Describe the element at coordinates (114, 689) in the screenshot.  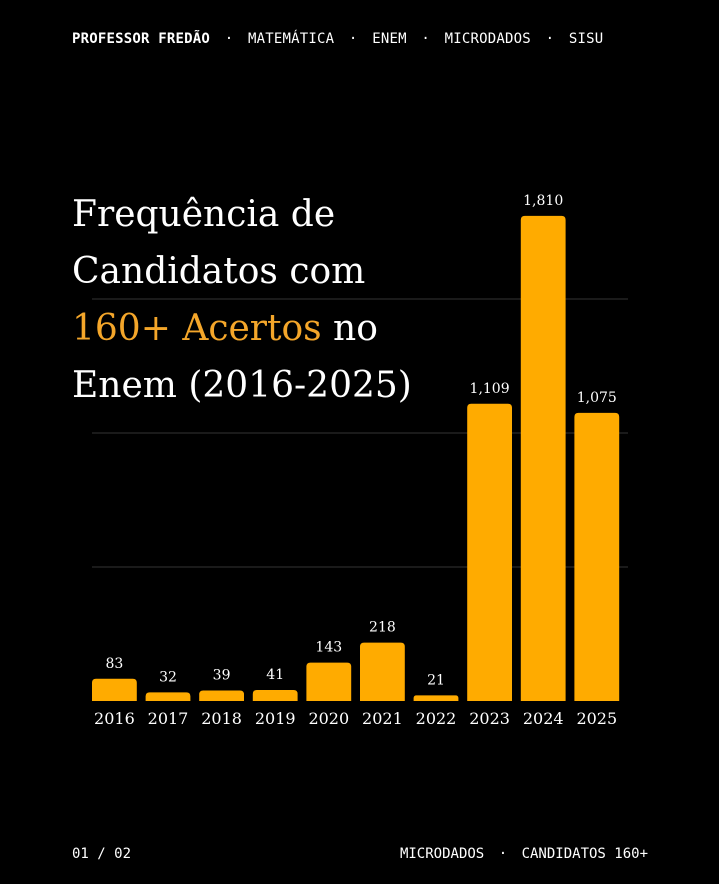
I see `bar-2016` at that location.